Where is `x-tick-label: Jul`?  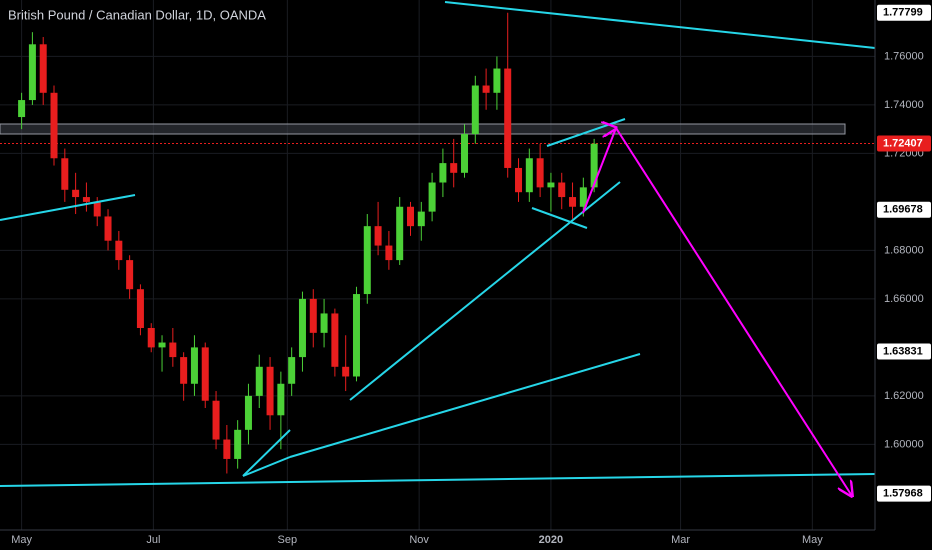 x-tick-label: Jul is located at coordinates (153, 540).